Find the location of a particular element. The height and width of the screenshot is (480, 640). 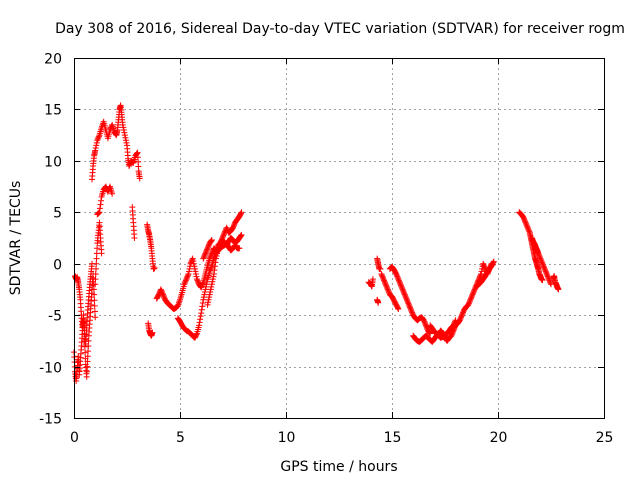

y-tick-label: 15 is located at coordinates (53, 111).